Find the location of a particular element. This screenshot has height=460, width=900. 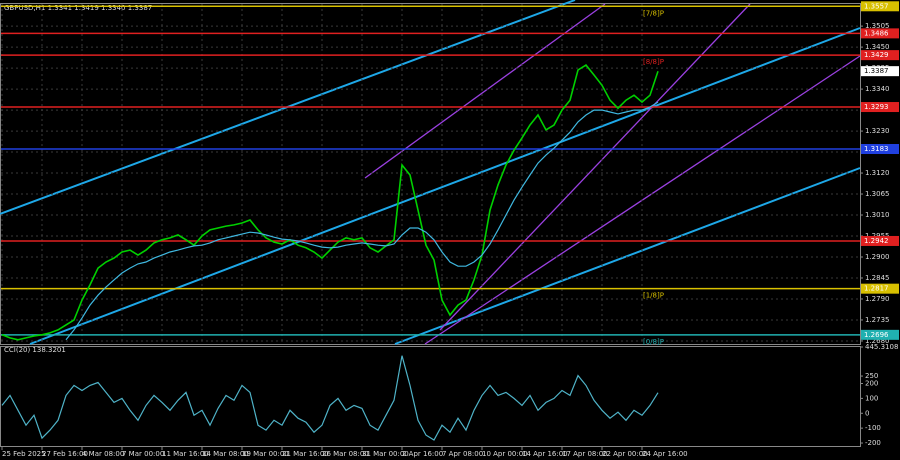

x-tick-label: 19 Mar 00:00 is located at coordinates (265, 454).